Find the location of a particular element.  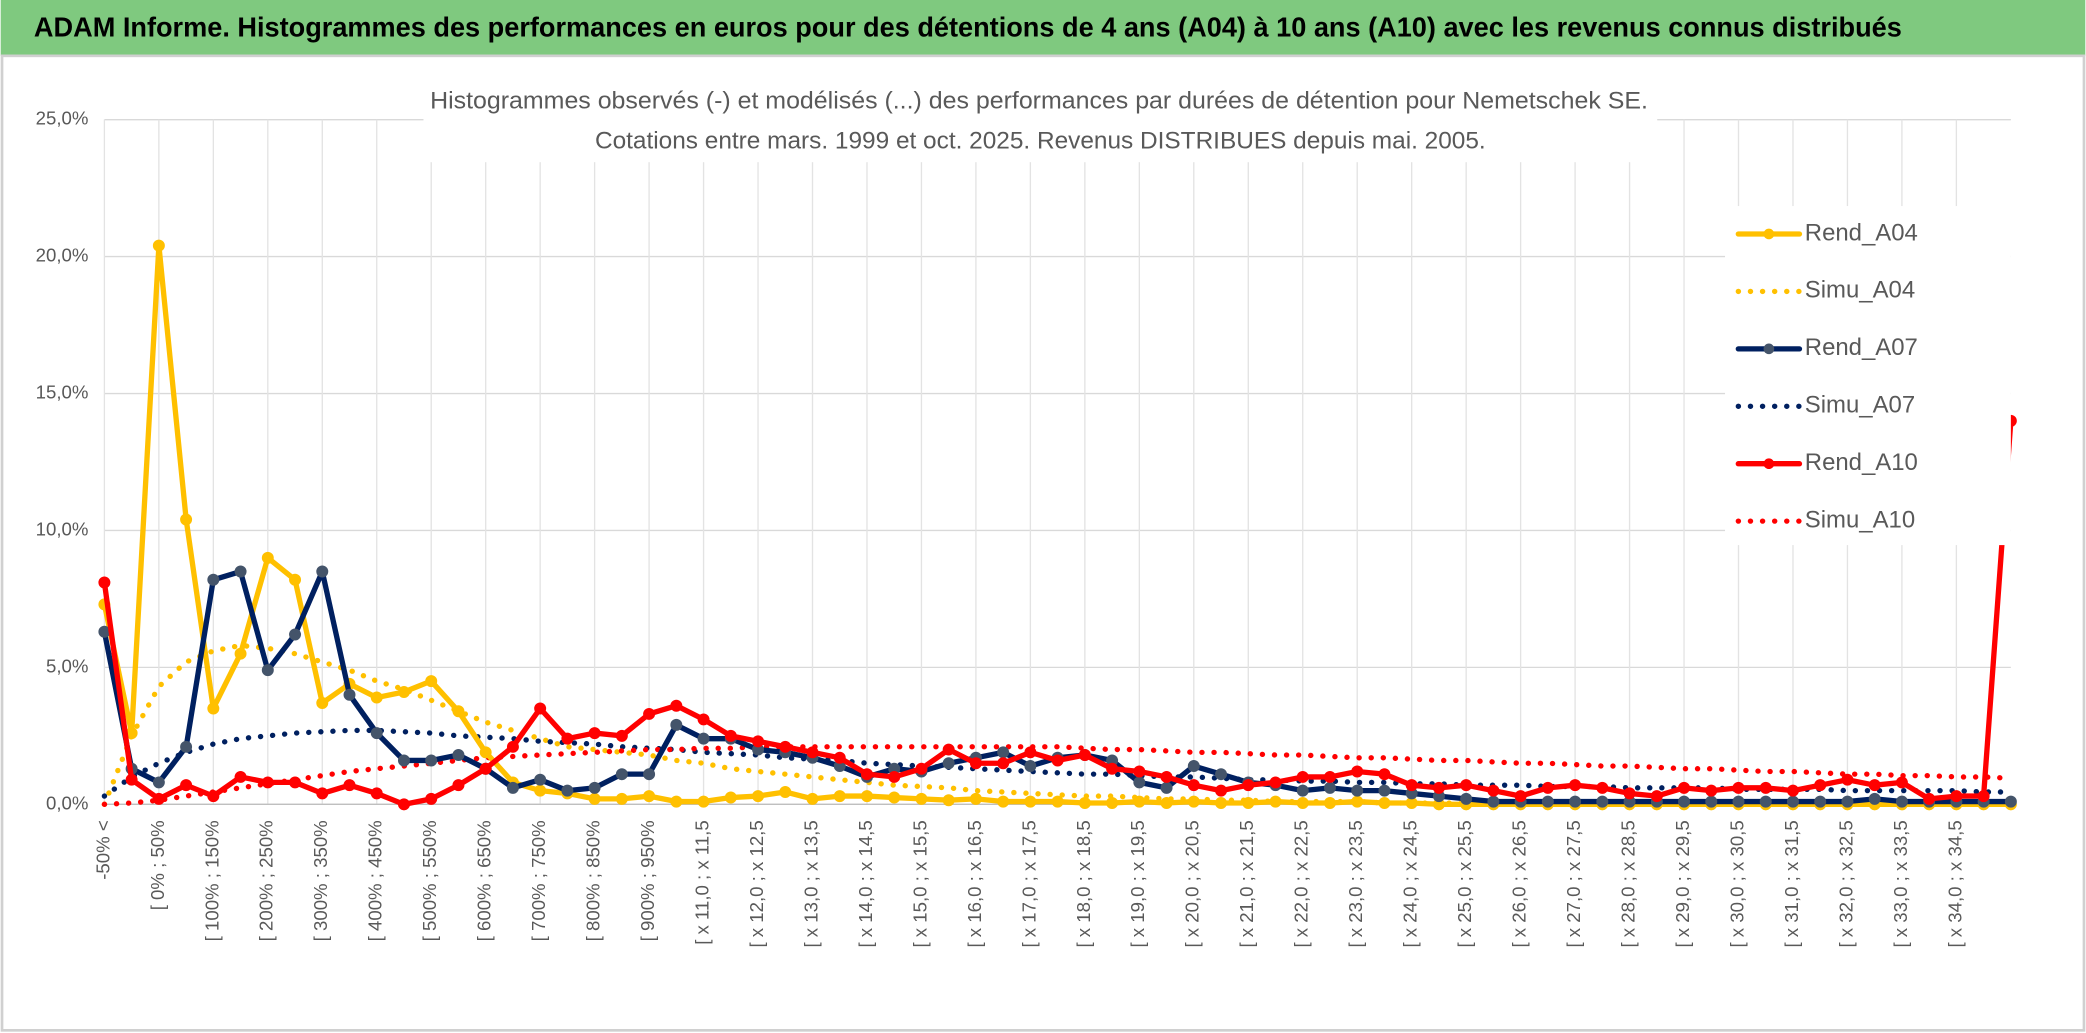

x-tick-label: [ 0% ; 50% is located at coordinates (157, 865).